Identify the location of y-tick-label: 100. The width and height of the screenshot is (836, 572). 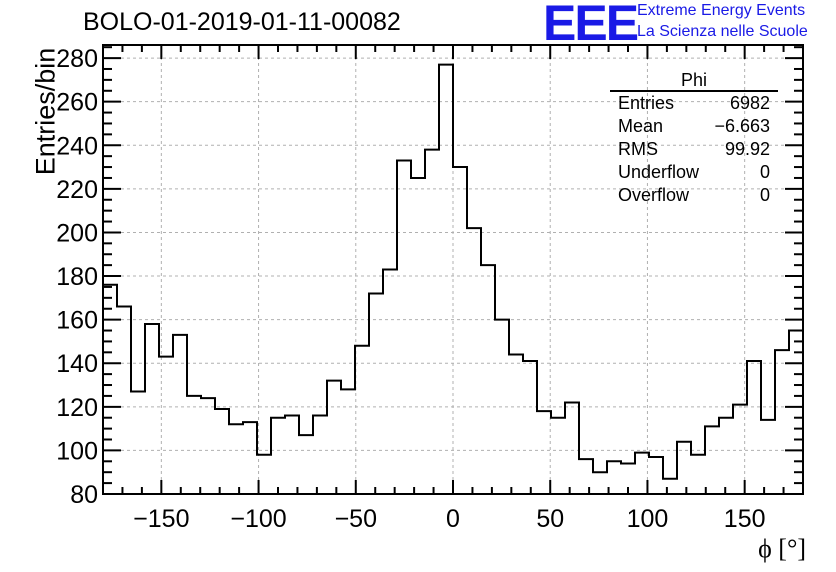
(77, 451).